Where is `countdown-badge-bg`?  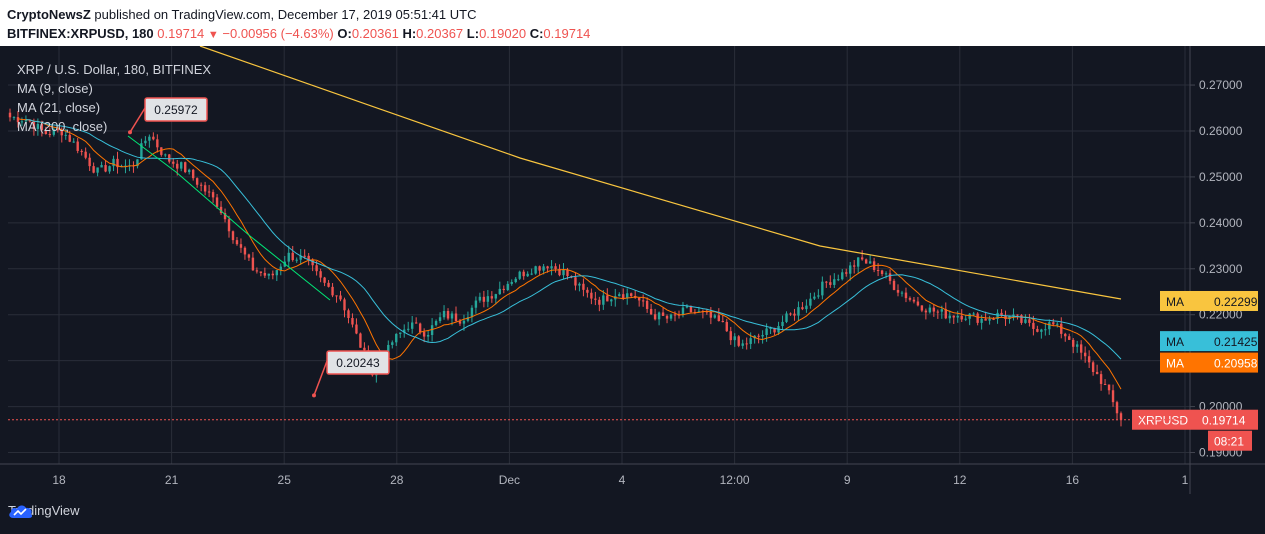 countdown-badge-bg is located at coordinates (1230, 440).